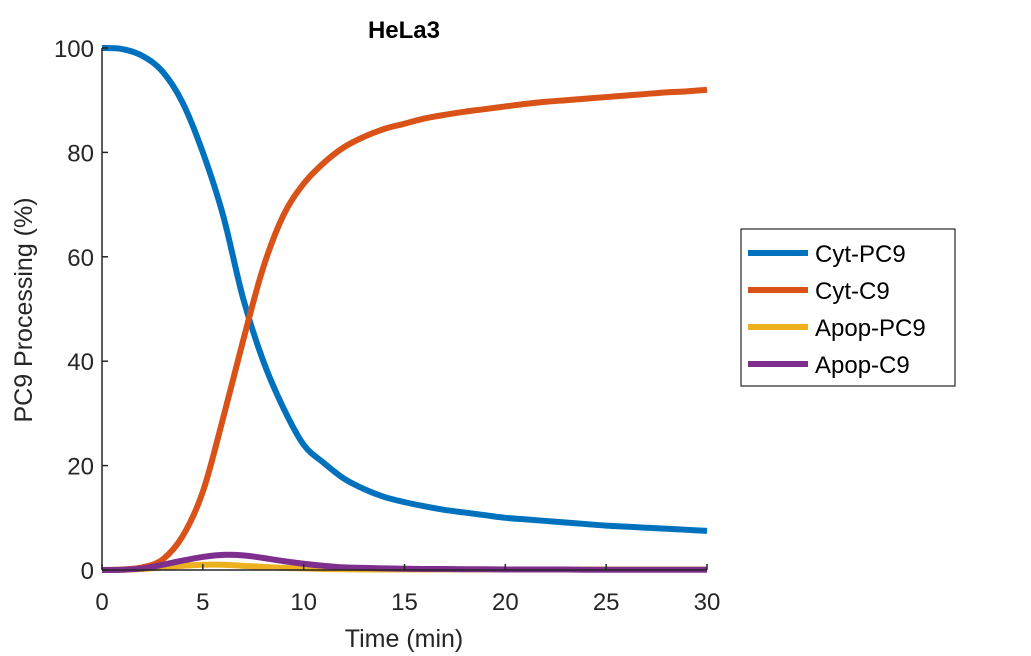  Describe the element at coordinates (80, 362) in the screenshot. I see `y-tick-label: 40` at that location.